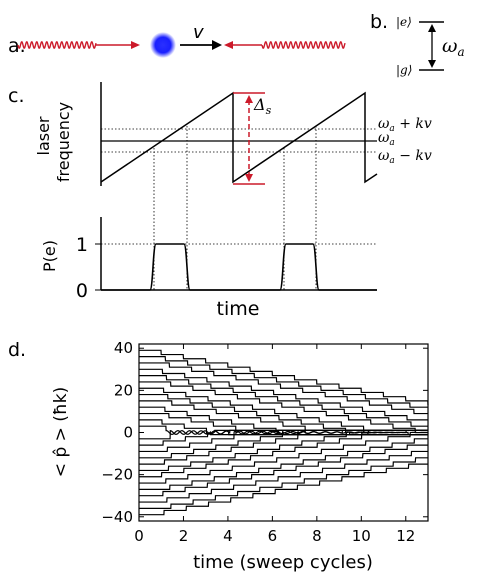  Describe the element at coordinates (283, 562) in the screenshot. I see `chart-xlabel: time (sweep cycles)` at that location.